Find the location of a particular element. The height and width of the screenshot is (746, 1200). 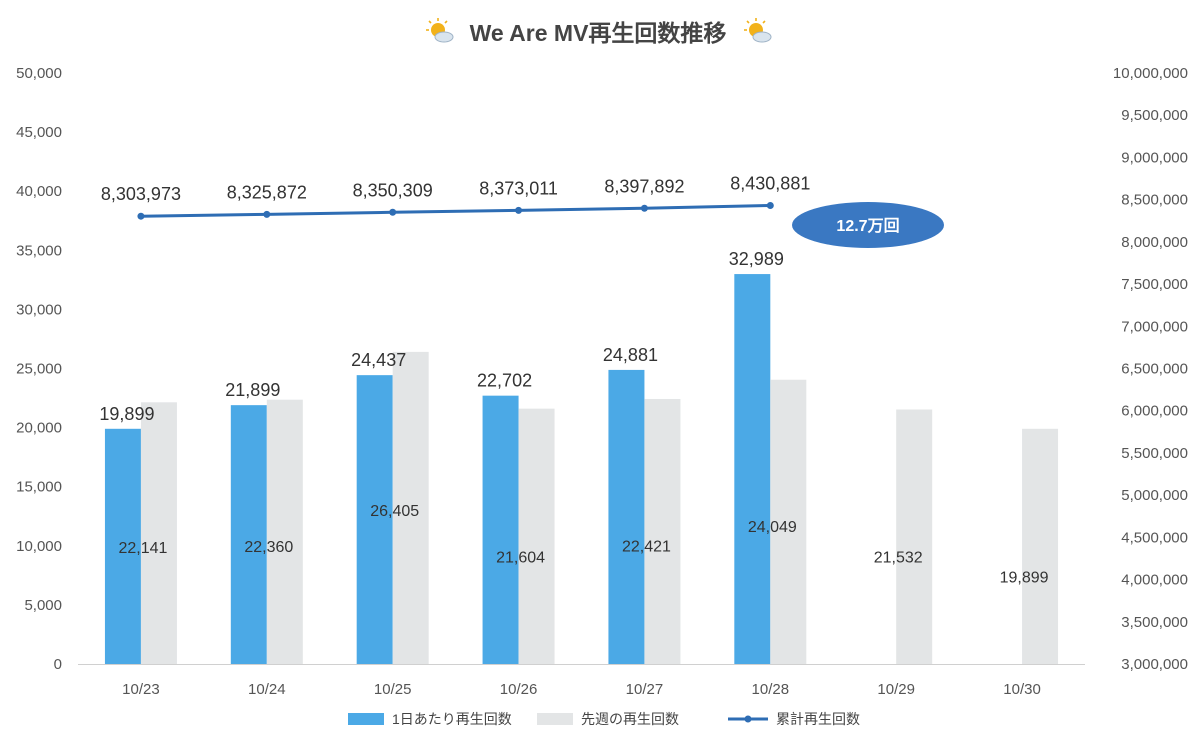

y-right-tick-label: 3,000,000 is located at coordinates (1154, 664).